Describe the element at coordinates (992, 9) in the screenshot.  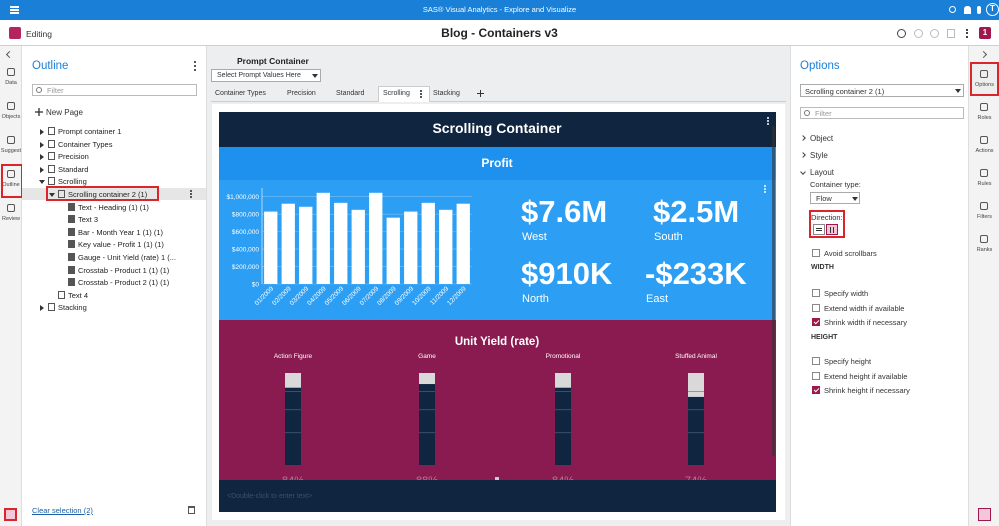
I see `avatar: T` at that location.